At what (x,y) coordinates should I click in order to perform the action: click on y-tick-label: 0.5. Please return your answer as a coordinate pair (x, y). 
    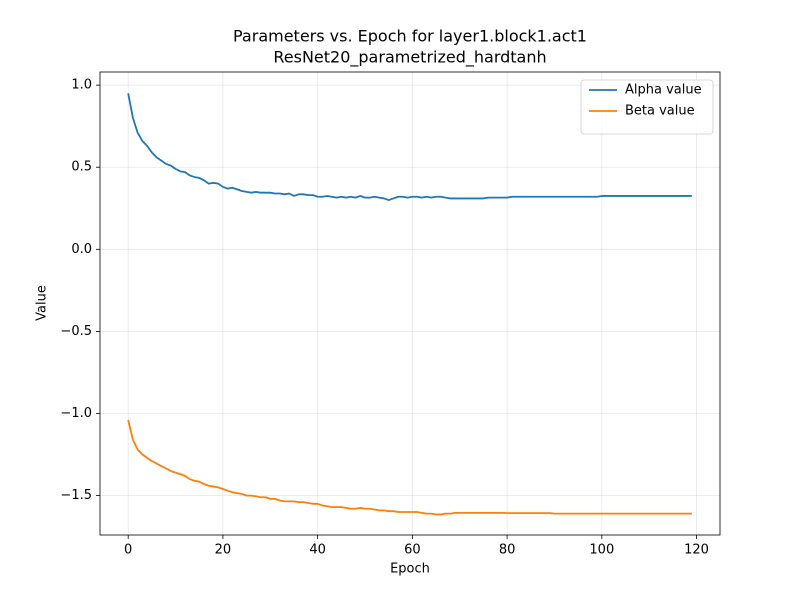
    Looking at the image, I should click on (81, 167).